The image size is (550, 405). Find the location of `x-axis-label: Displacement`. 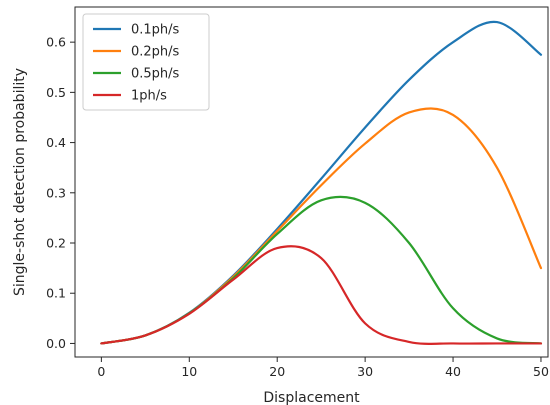

x-axis-label: Displacement is located at coordinates (311, 397).